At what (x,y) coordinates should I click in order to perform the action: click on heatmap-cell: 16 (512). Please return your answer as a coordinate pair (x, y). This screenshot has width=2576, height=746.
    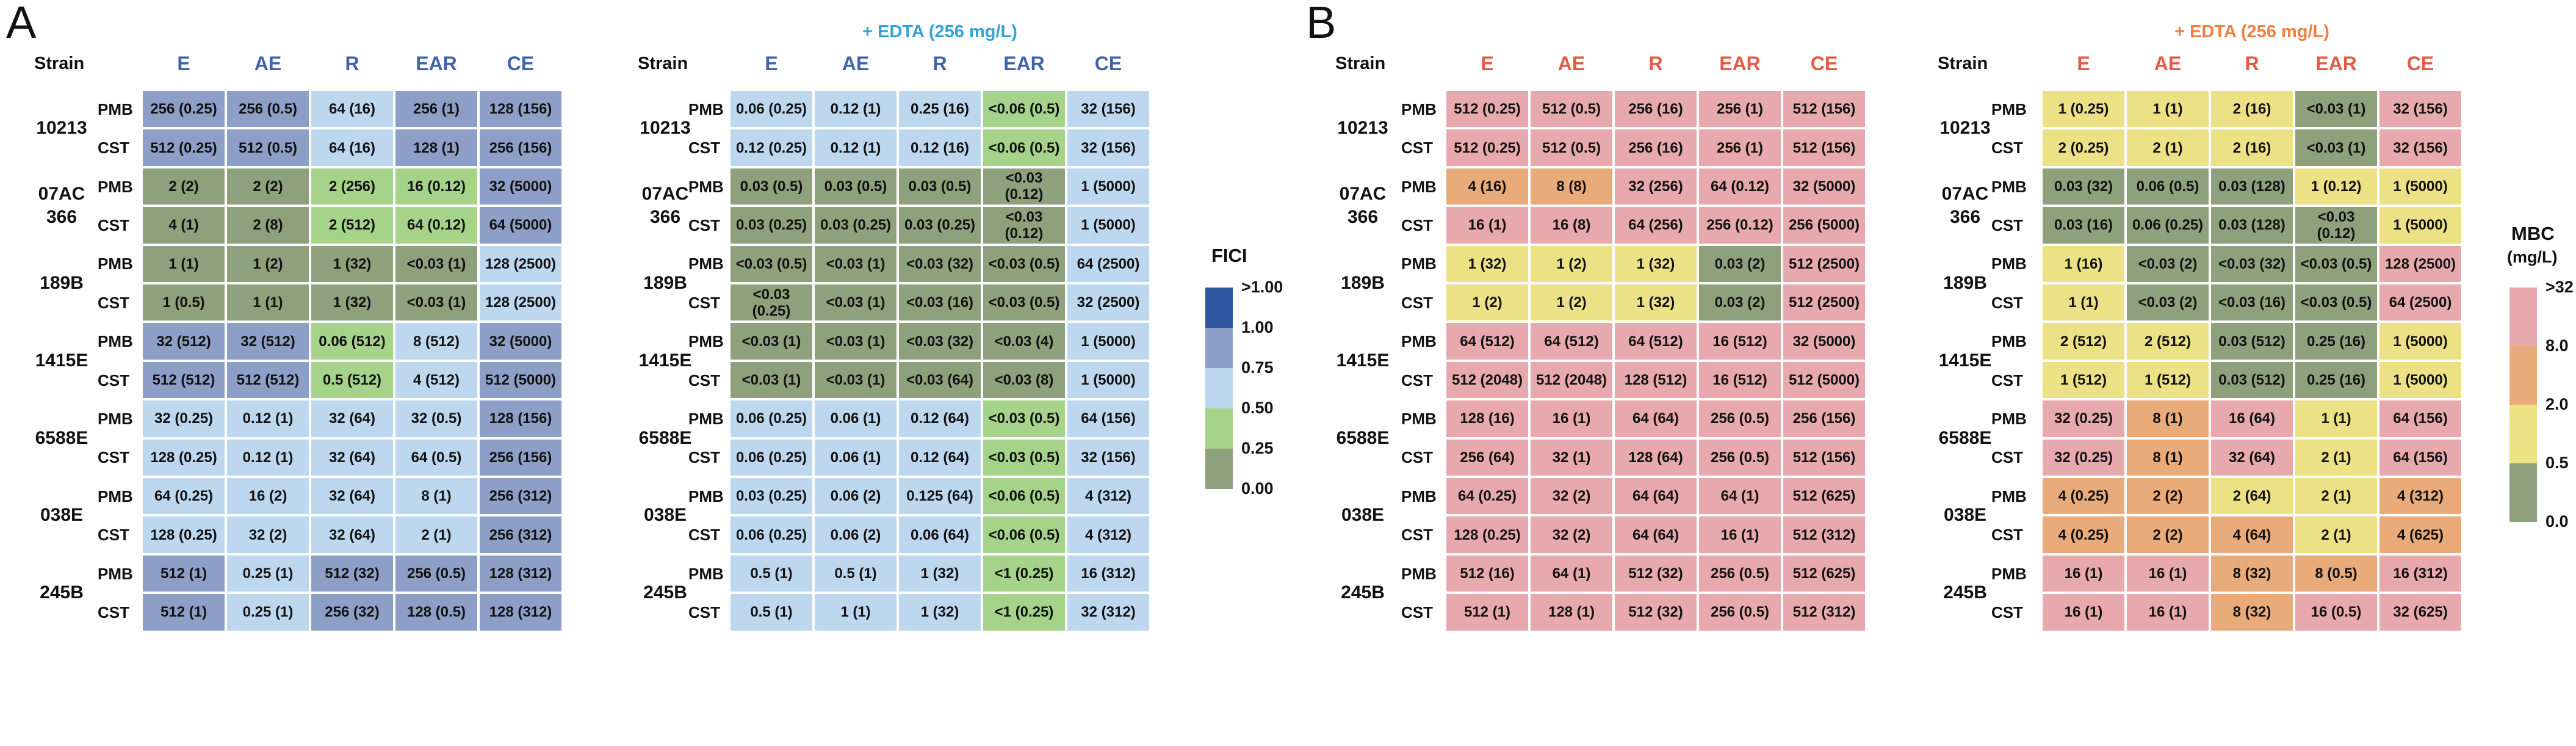
    Looking at the image, I should click on (1740, 380).